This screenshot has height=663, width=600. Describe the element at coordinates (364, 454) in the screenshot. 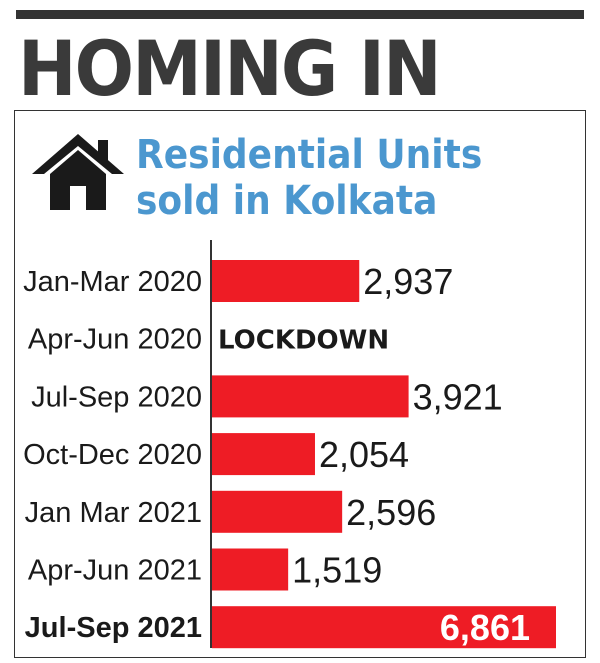

I see `value-label: 2,054` at that location.